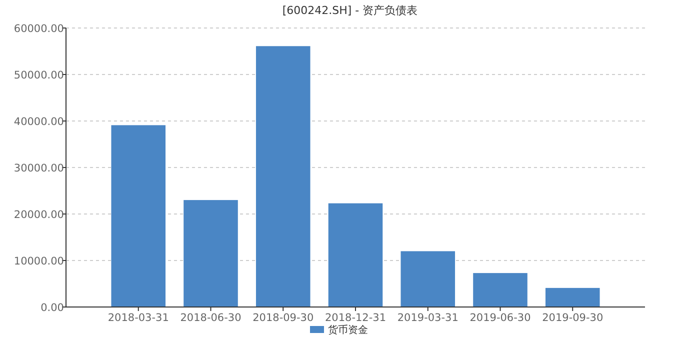  I want to click on y-tick-label: 40000.00, so click(39, 122).